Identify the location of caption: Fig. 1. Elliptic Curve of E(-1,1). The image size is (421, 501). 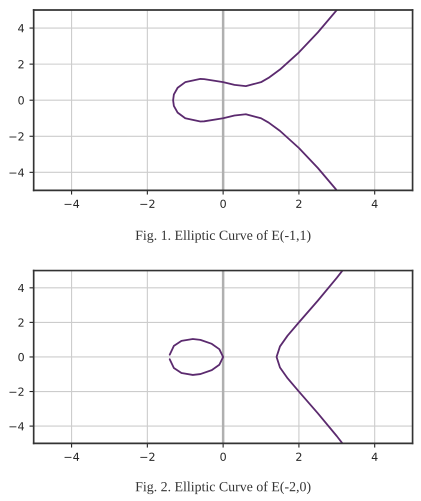
(223, 236).